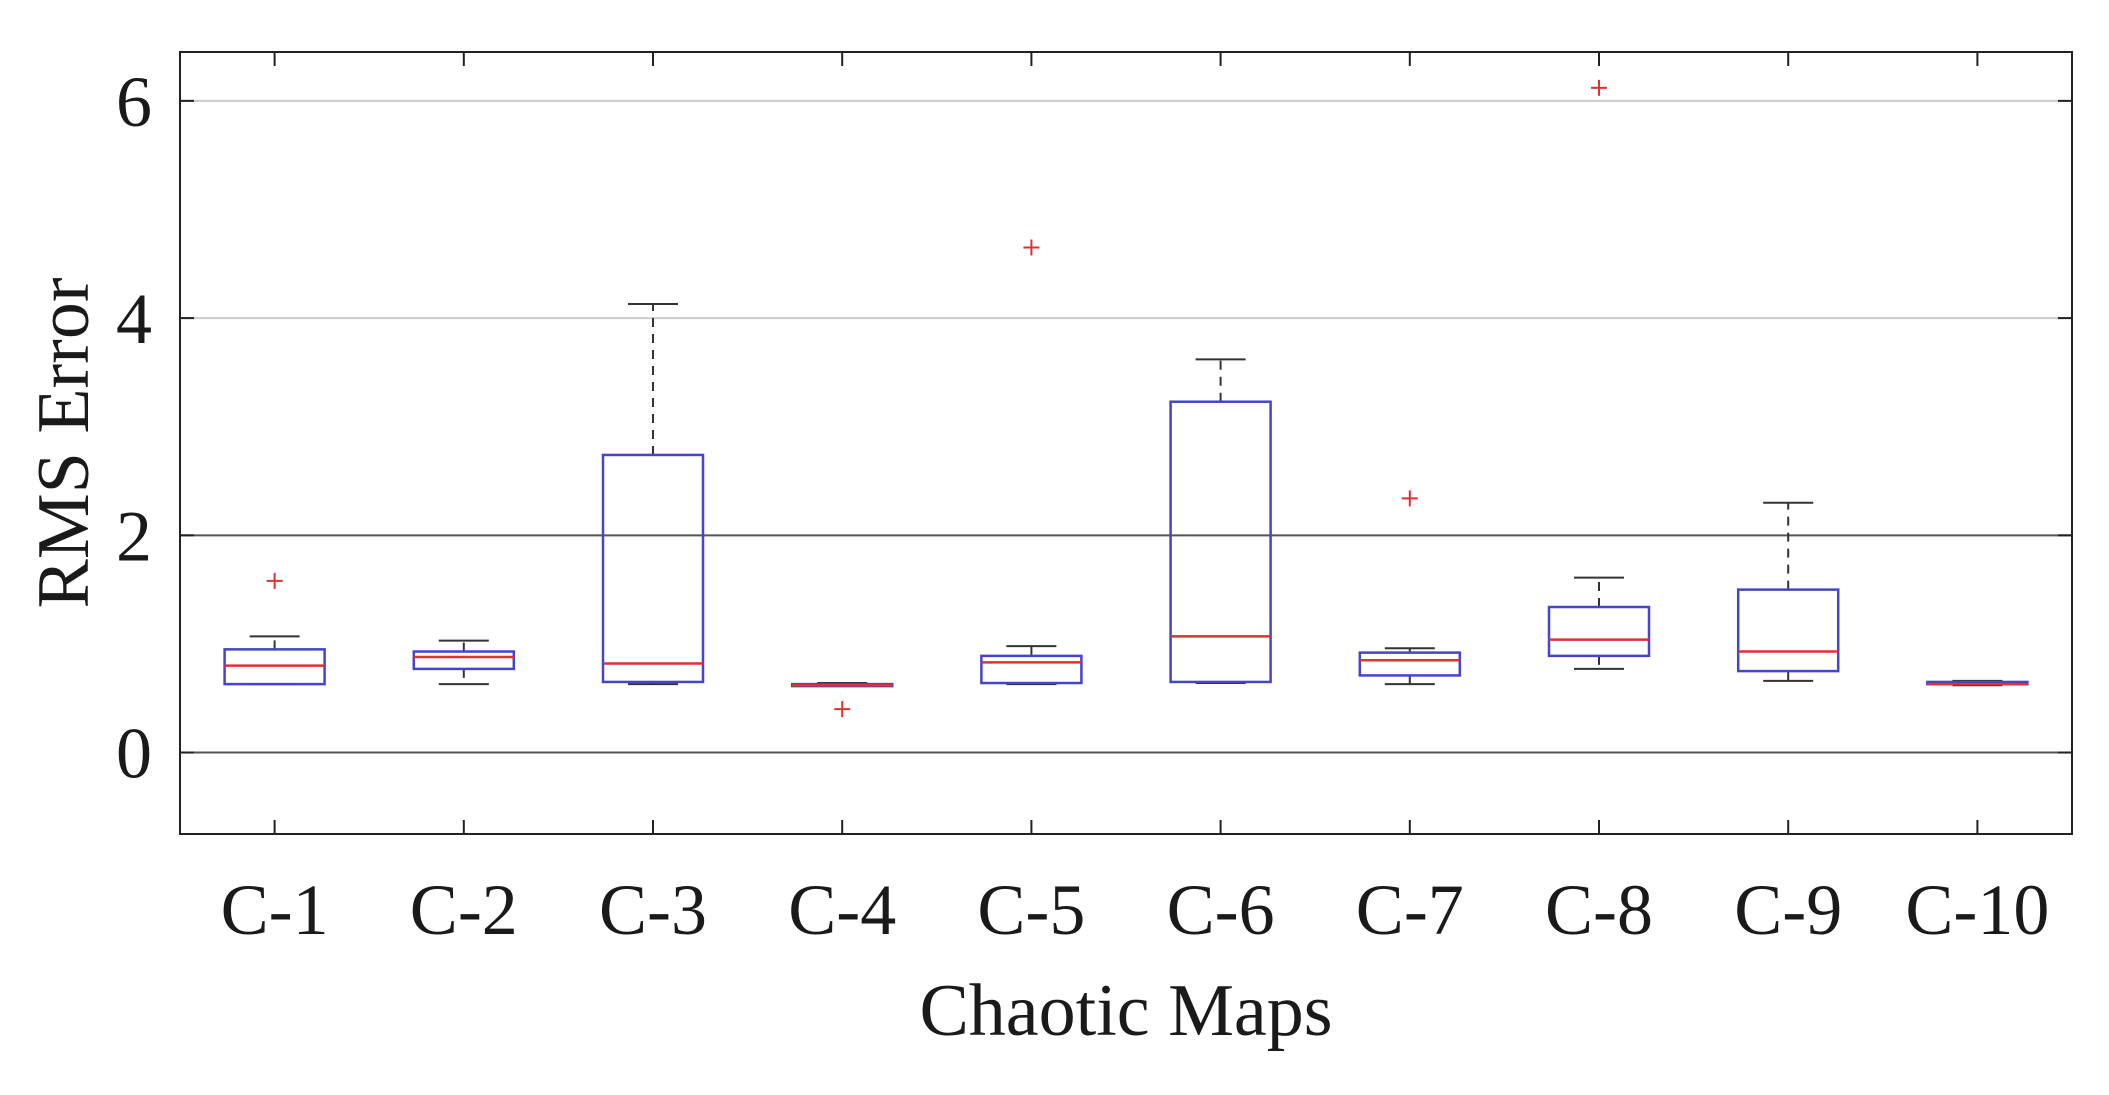 This screenshot has width=2109, height=1095. Describe the element at coordinates (134, 754) in the screenshot. I see `y-tick-label-0: 0` at that location.